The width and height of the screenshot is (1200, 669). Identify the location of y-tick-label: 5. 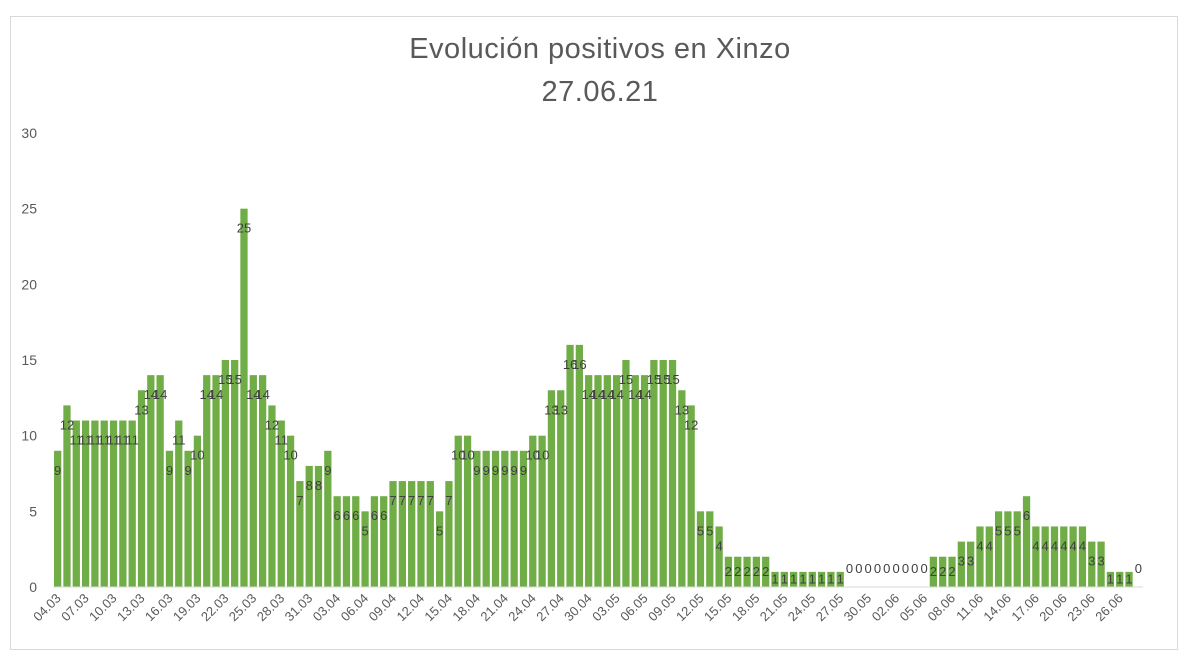
(33, 511).